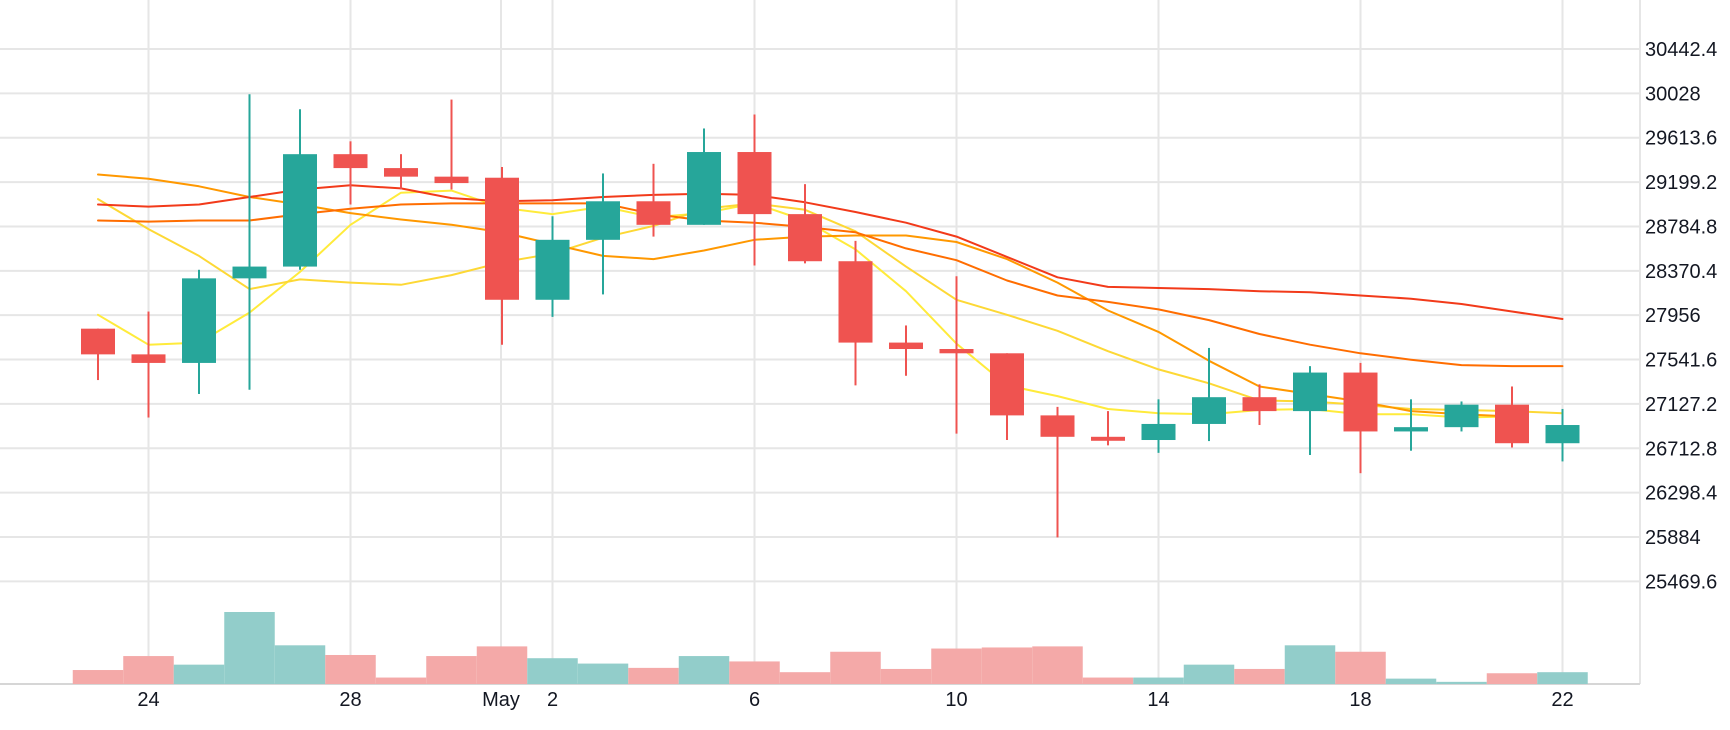 The image size is (1730, 730). I want to click on price-tick-label: 30028, so click(1673, 94).